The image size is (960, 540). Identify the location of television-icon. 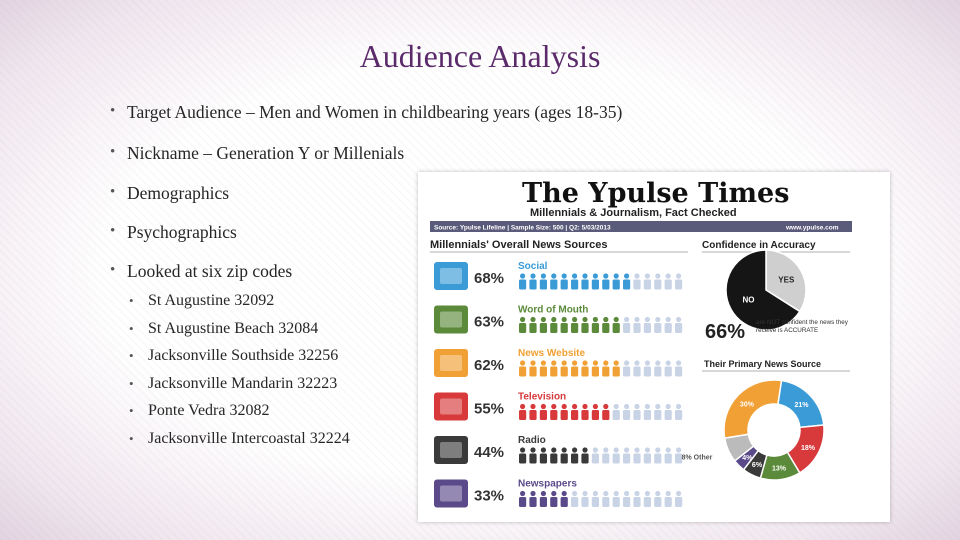
(451, 406).